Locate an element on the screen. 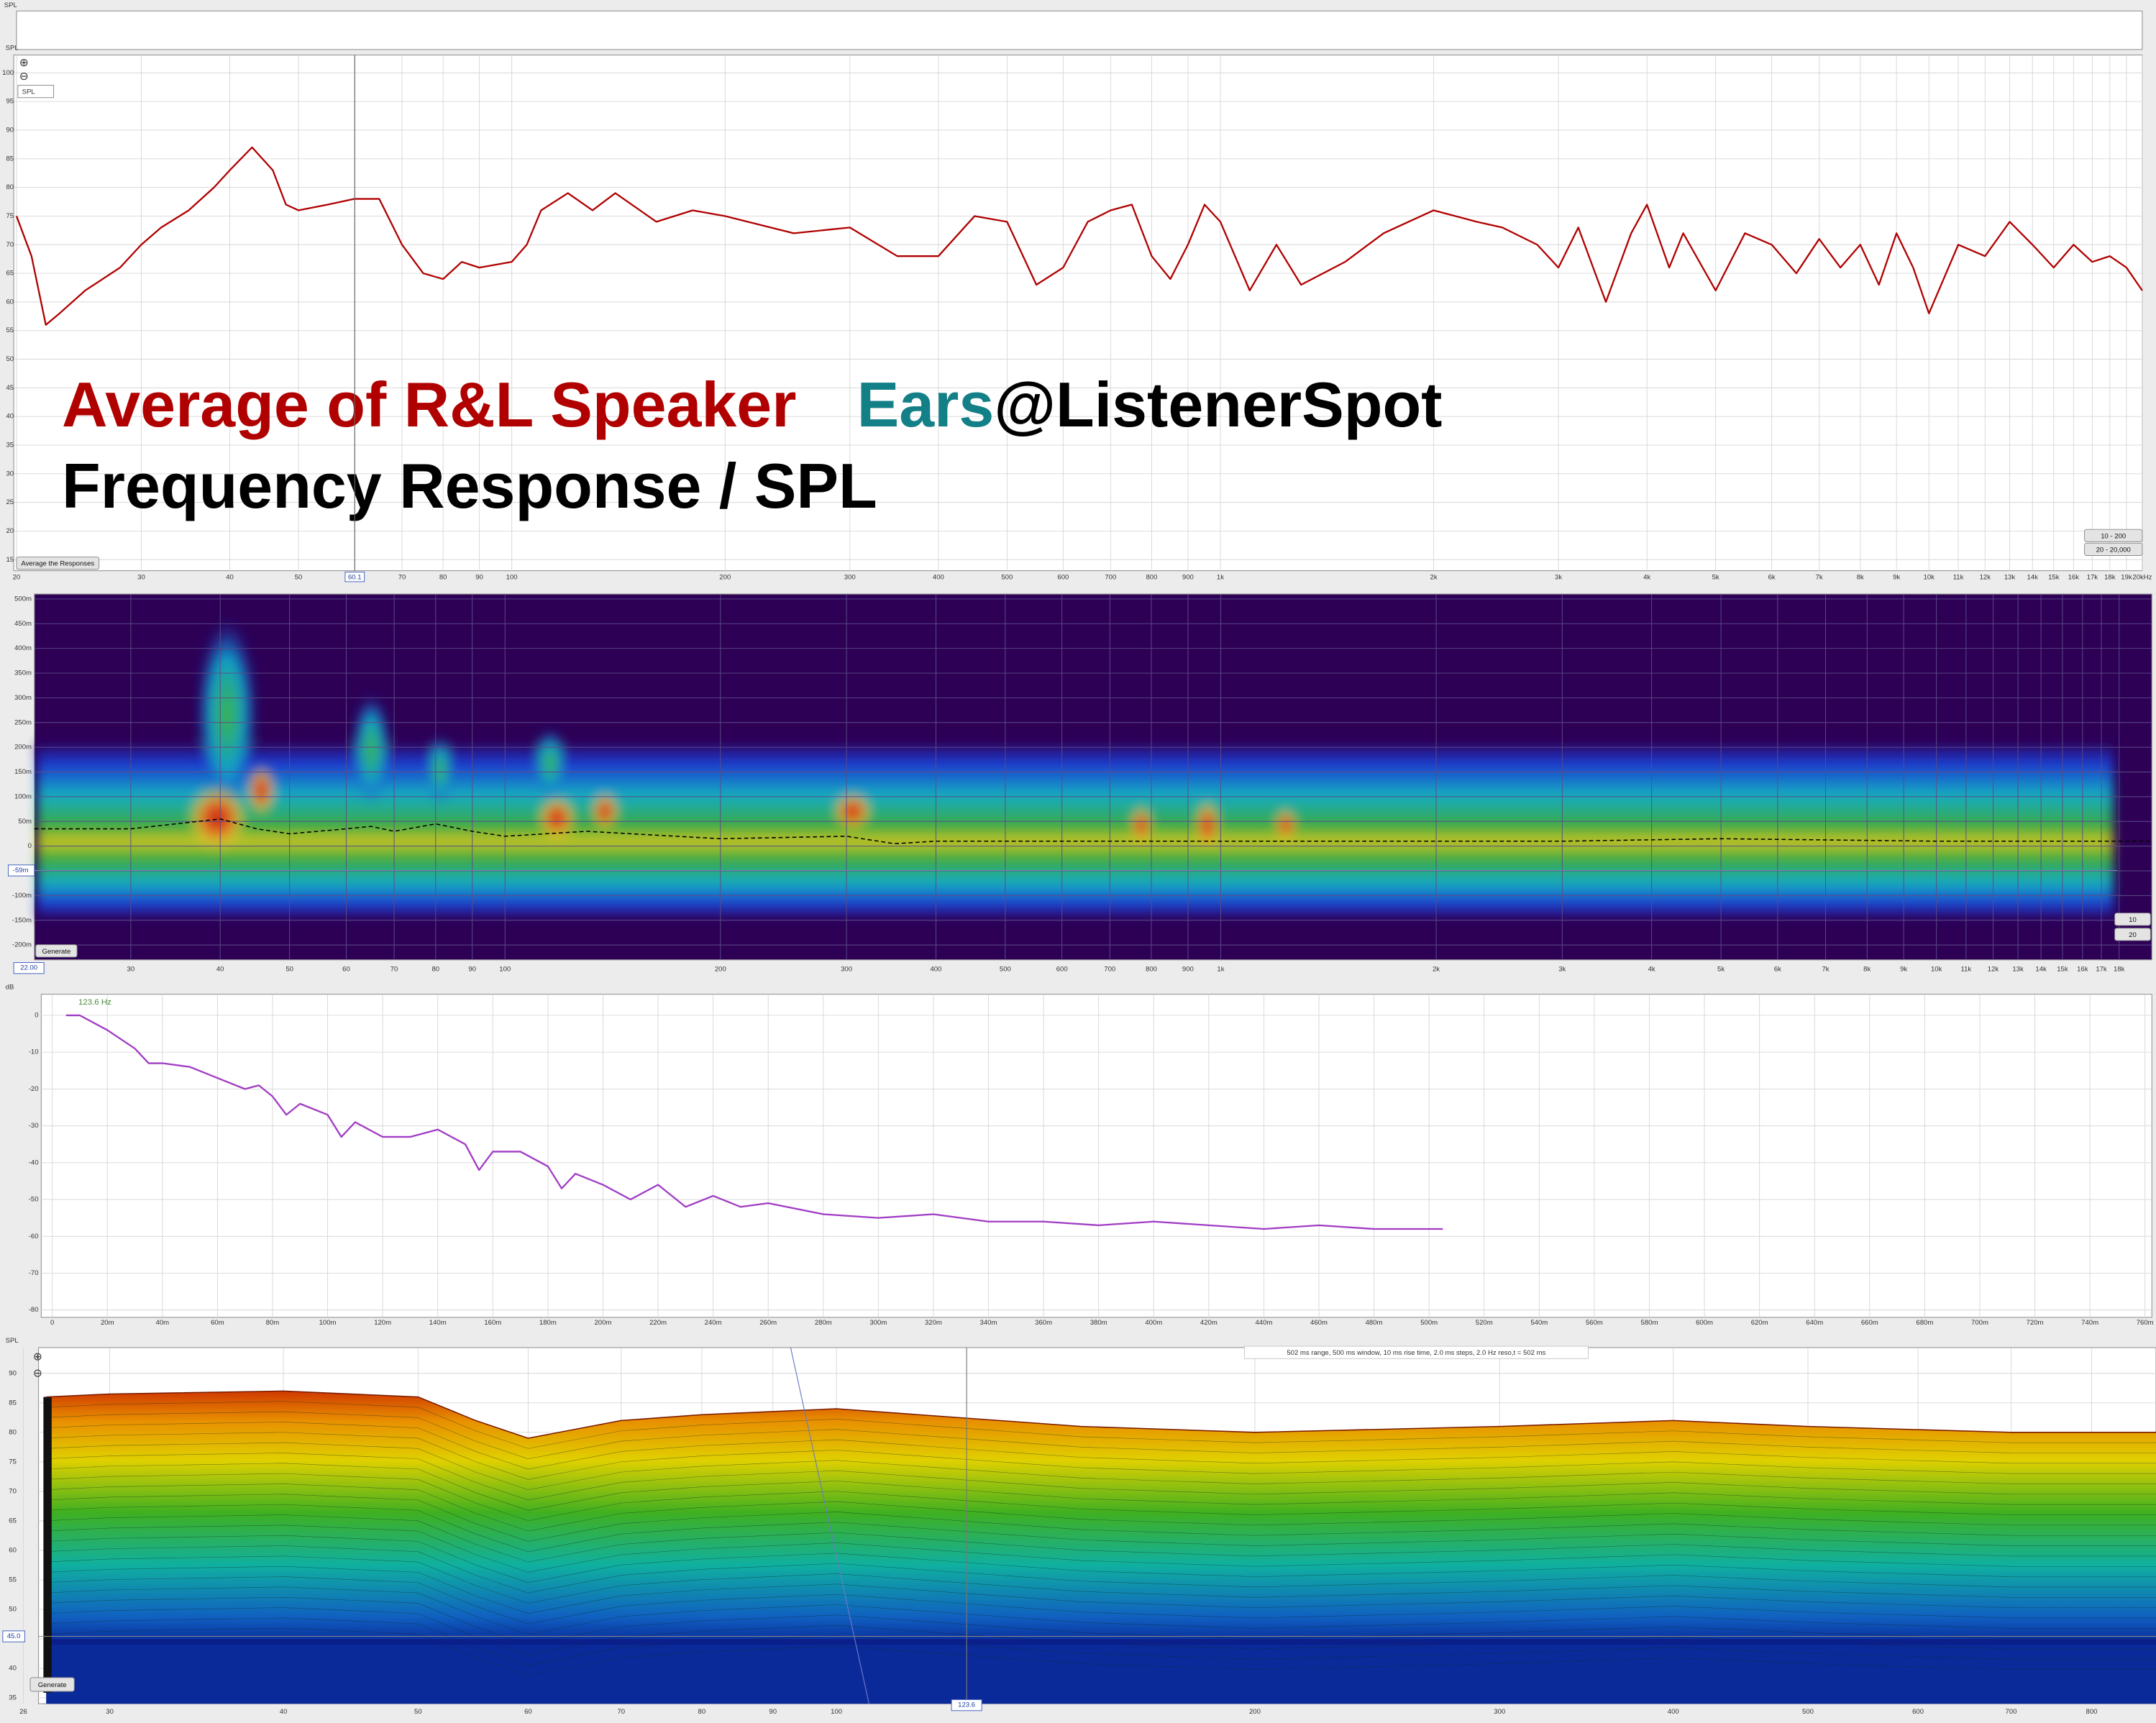 The width and height of the screenshot is (2156, 1723). button-label: 20 - 20,000 is located at coordinates (2113, 550).